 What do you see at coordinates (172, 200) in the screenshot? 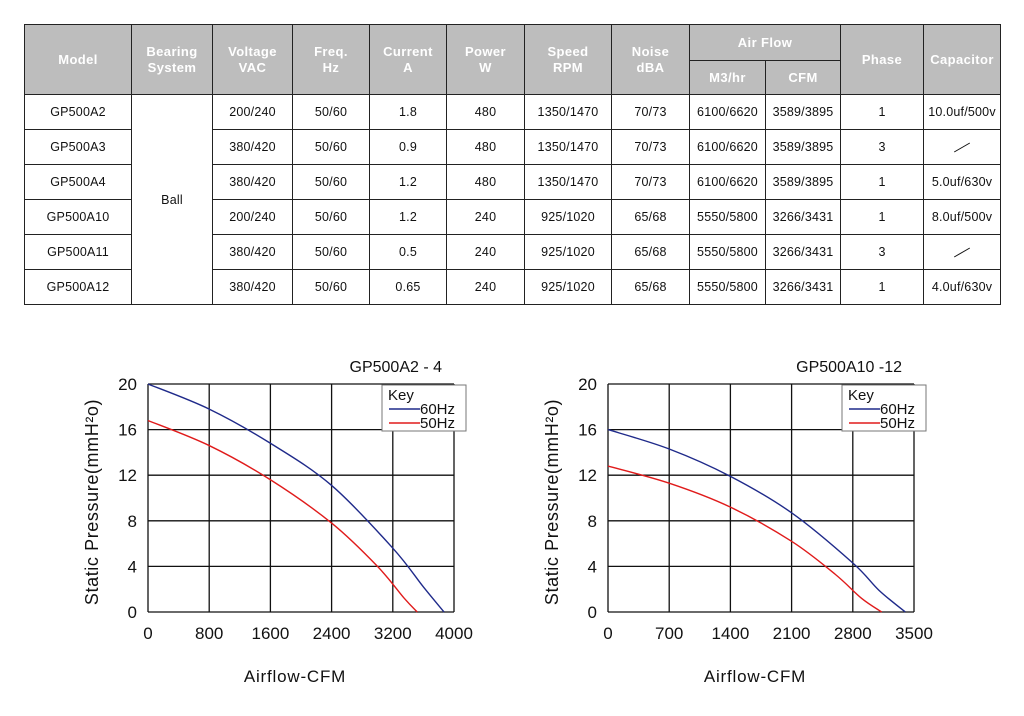
I see `bearing-cell: Ball` at bounding box center [172, 200].